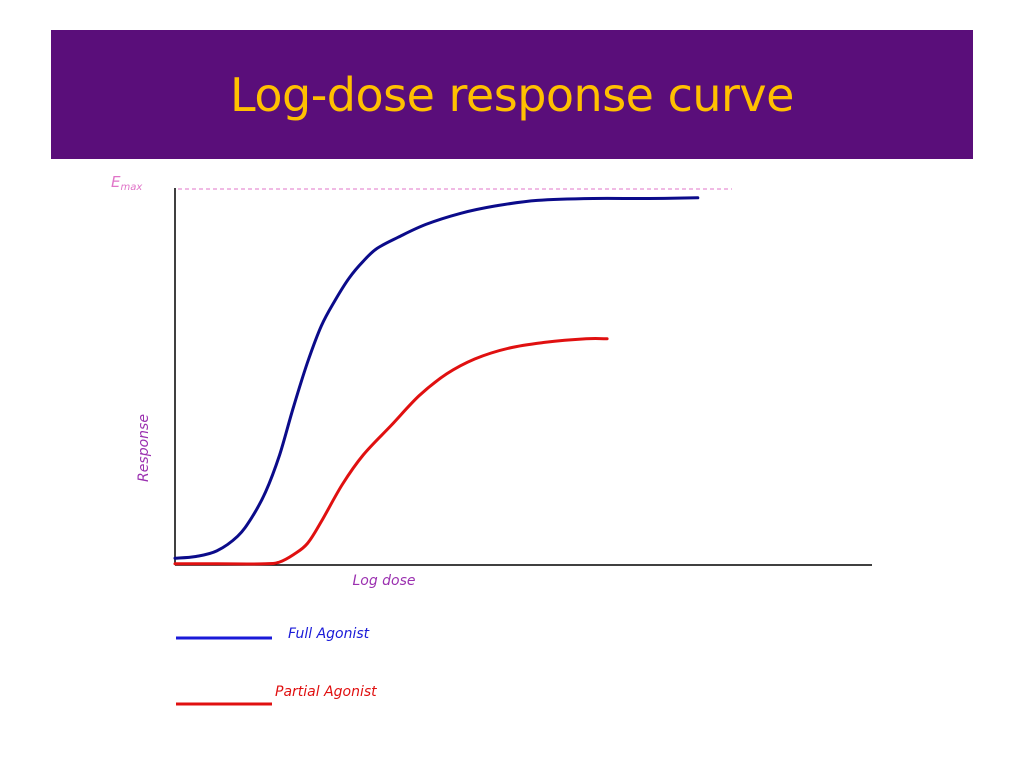 The width and height of the screenshot is (1024, 768). I want to click on emax-label-main: E, so click(116, 182).